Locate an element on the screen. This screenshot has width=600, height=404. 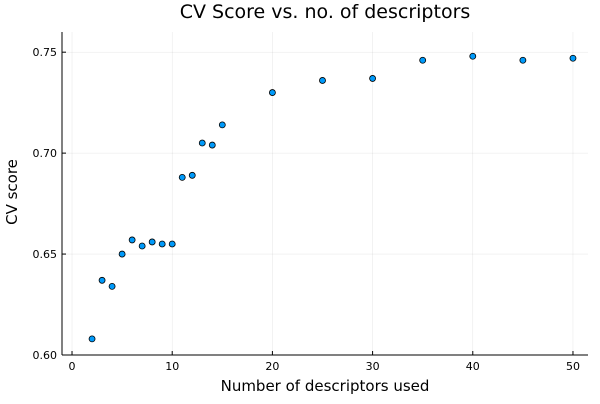
y-tick-label-0: 0.60 is located at coordinates (45, 355).